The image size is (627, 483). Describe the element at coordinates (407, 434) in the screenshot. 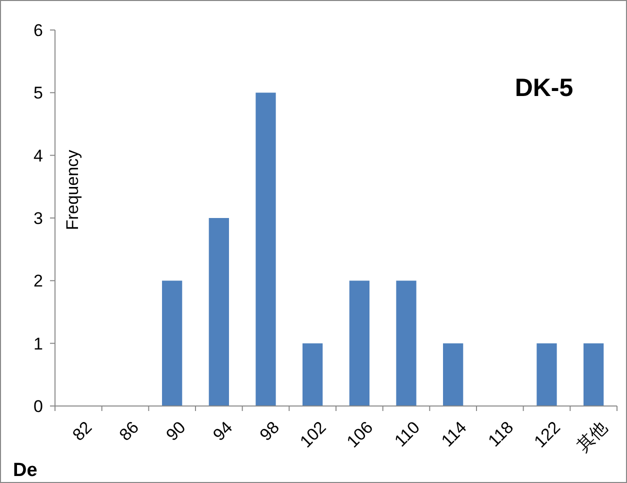

I see `x-tick-label: 110` at that location.